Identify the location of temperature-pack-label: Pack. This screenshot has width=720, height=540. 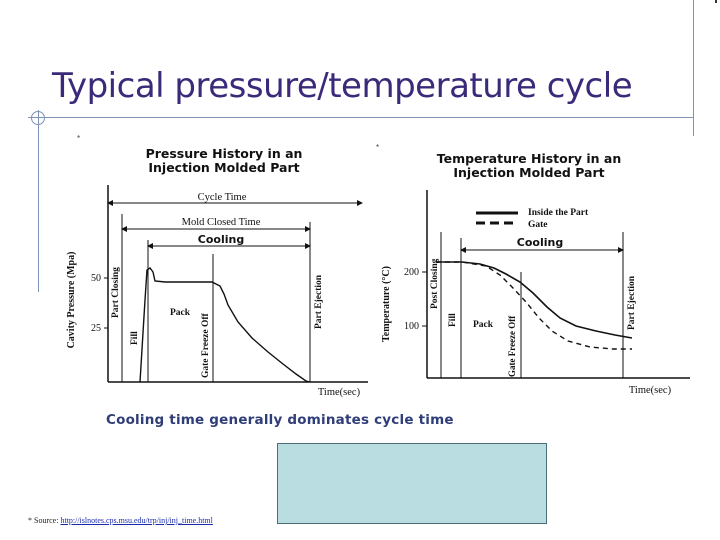
(483, 325).